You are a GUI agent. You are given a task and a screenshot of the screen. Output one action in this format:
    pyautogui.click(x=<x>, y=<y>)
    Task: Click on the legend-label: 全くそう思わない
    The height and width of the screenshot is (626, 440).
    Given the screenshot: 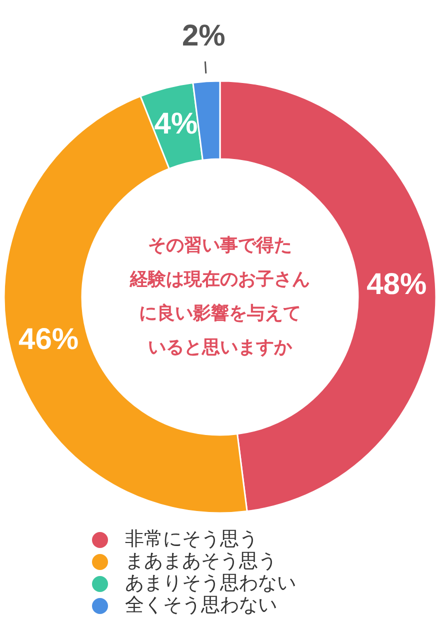 What is the action you would take?
    pyautogui.click(x=201, y=605)
    